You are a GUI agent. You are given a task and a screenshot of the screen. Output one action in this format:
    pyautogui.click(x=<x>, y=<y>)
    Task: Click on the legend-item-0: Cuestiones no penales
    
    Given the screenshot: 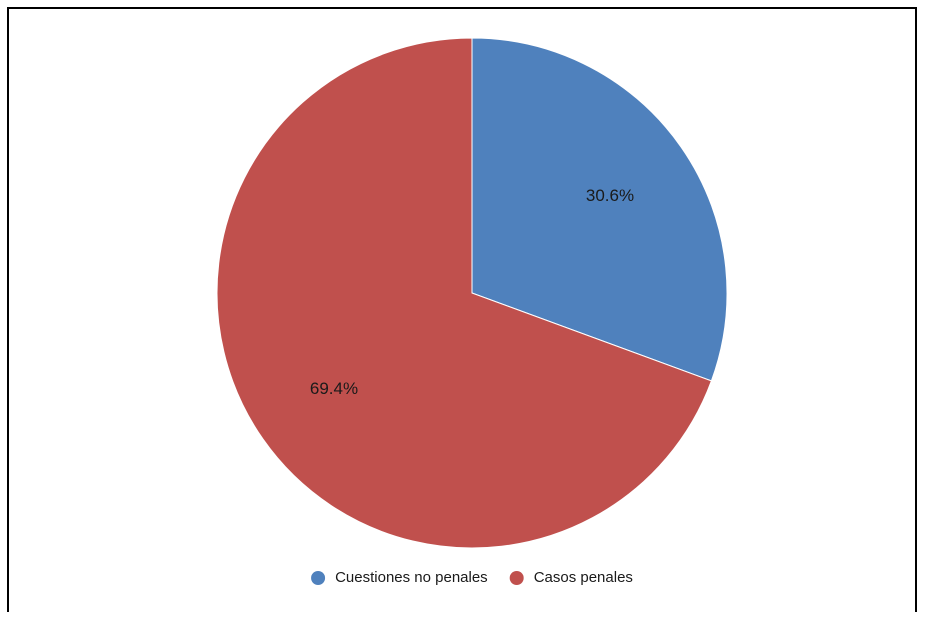 What is the action you would take?
    pyautogui.click(x=399, y=577)
    